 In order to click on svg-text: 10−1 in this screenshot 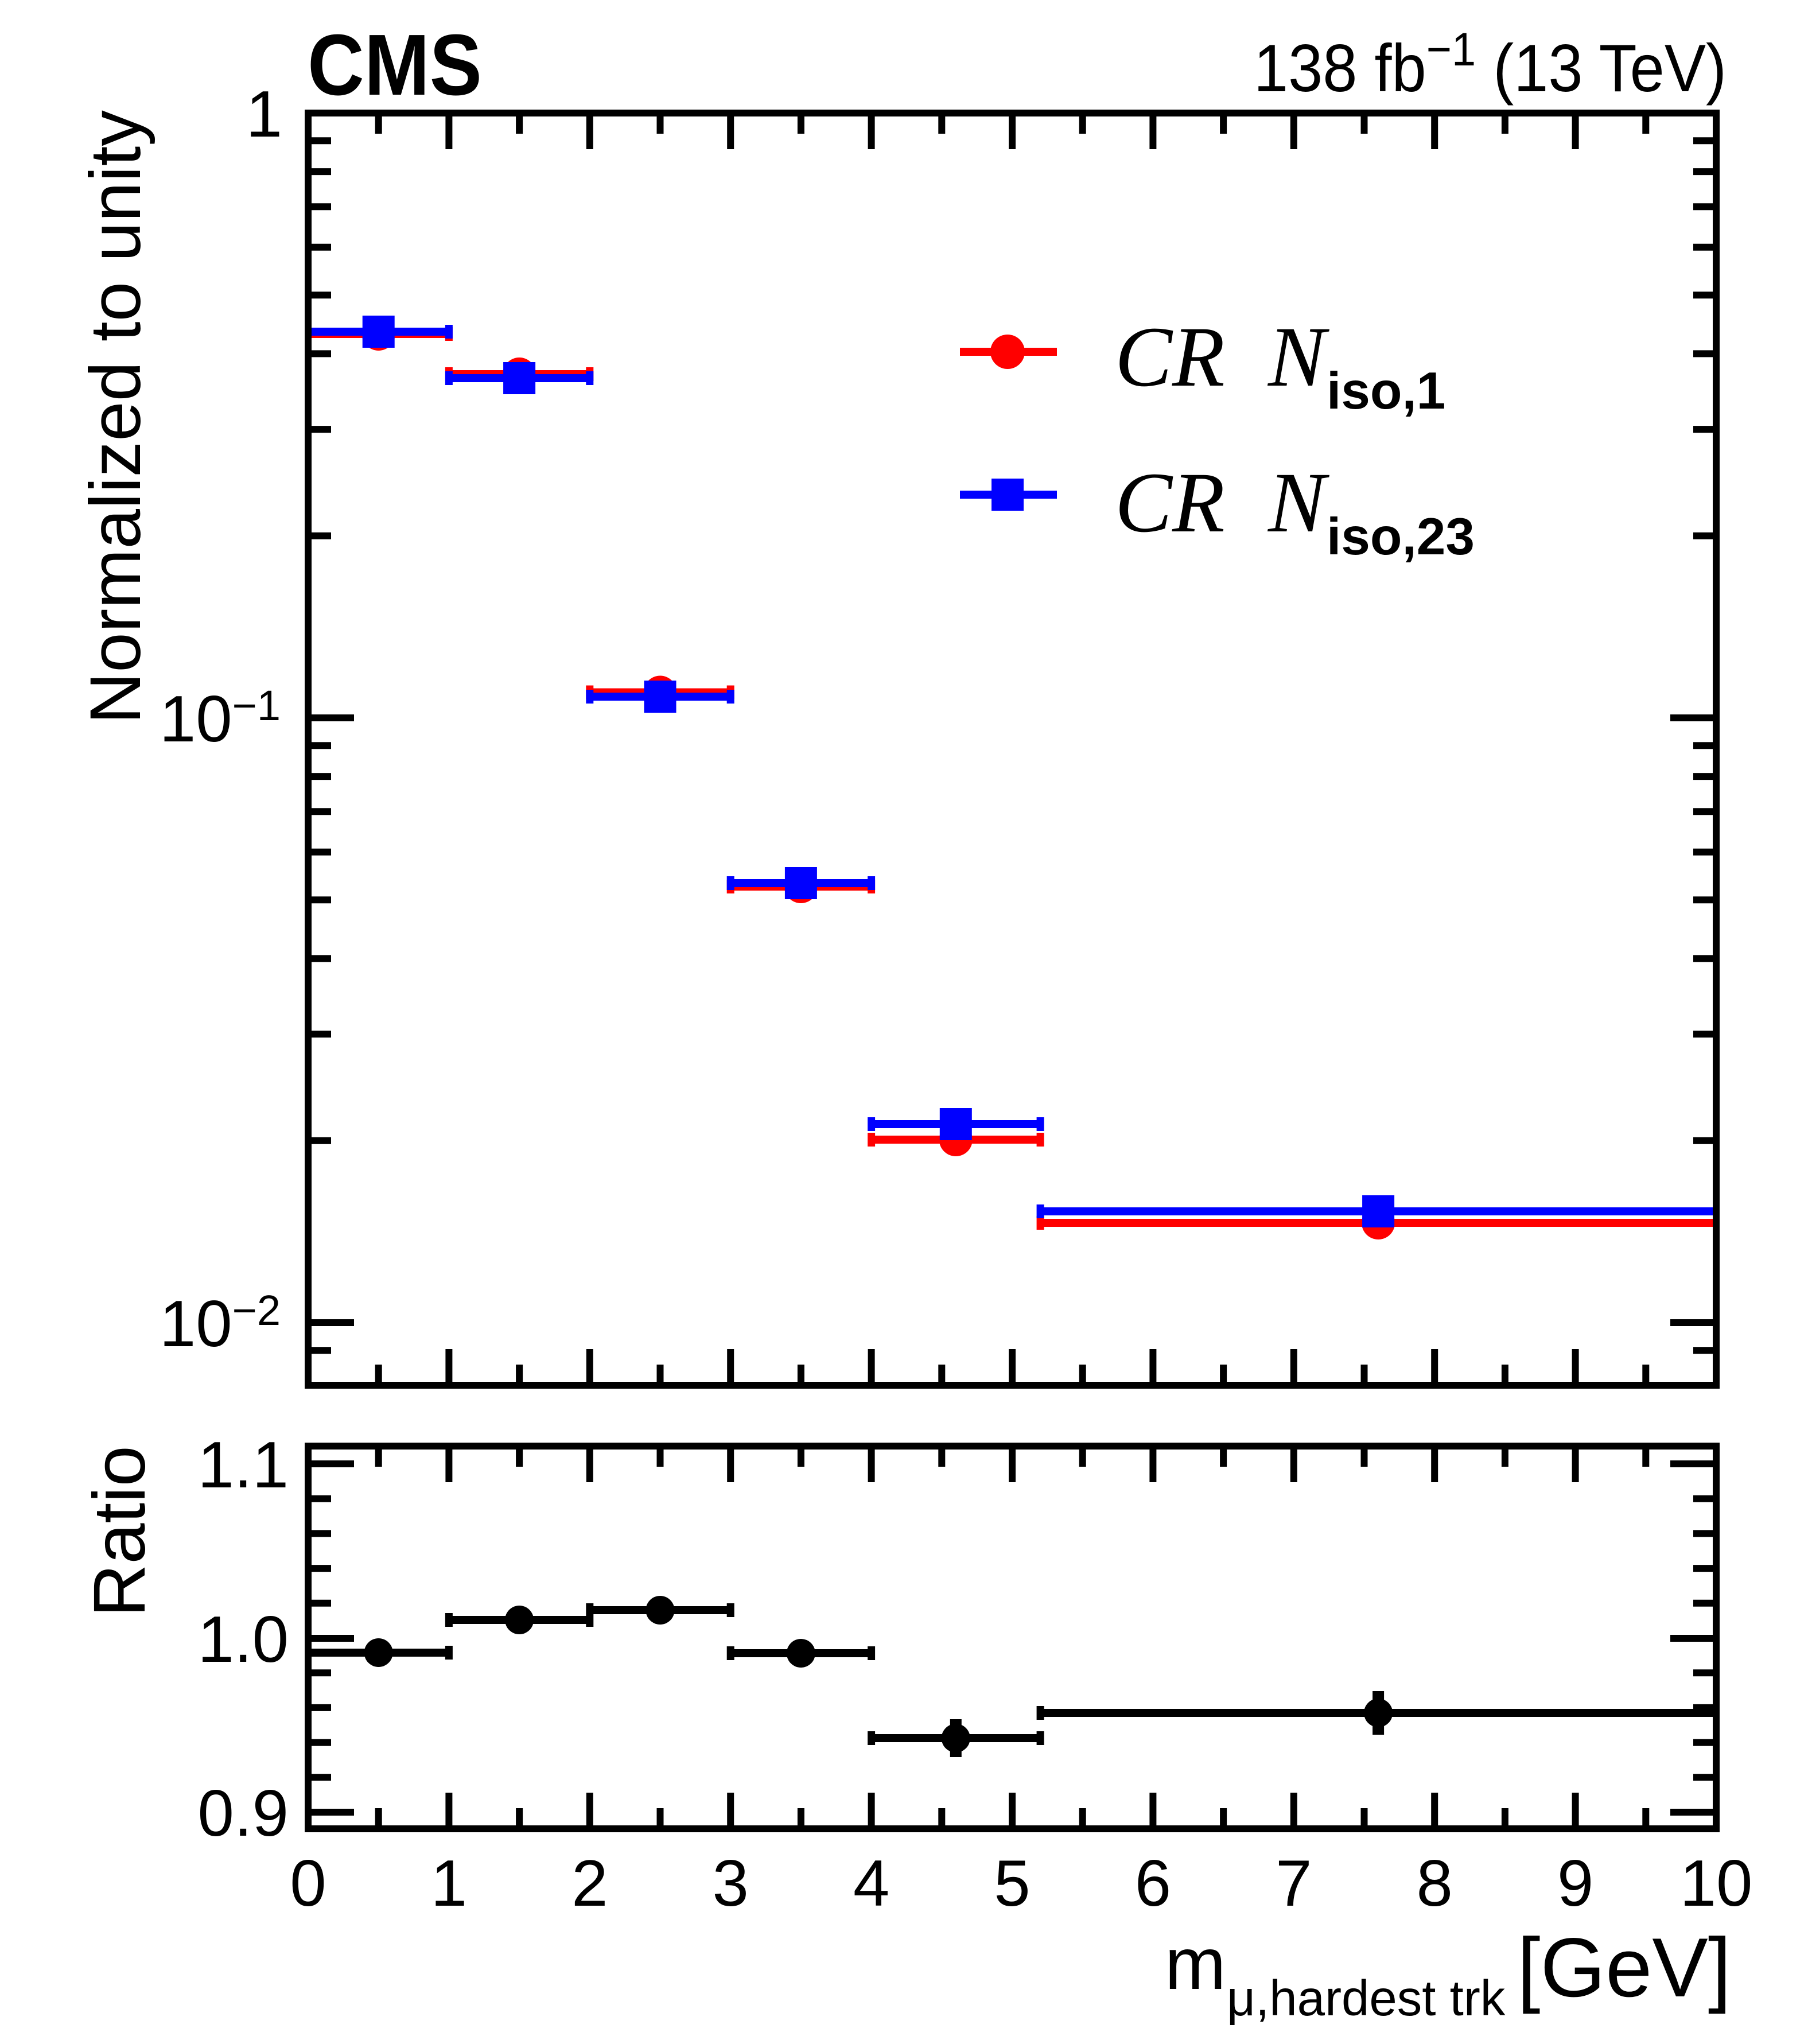, I will do `click(220, 719)`.